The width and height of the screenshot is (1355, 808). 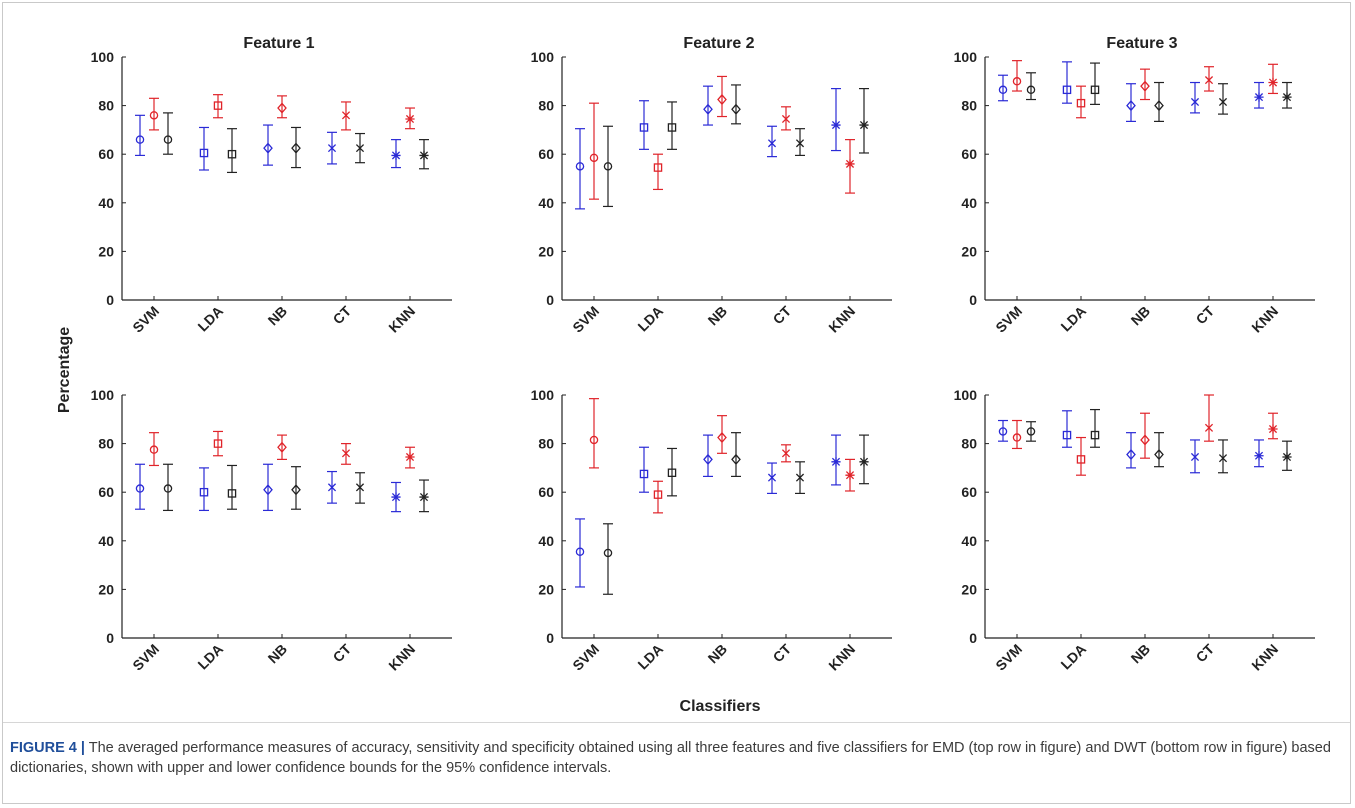 What do you see at coordinates (1134, 185) in the screenshot?
I see `subplot-3: Feature 3 0 20 40 60 80 100 SVM LDA NB CT KNN` at bounding box center [1134, 185].